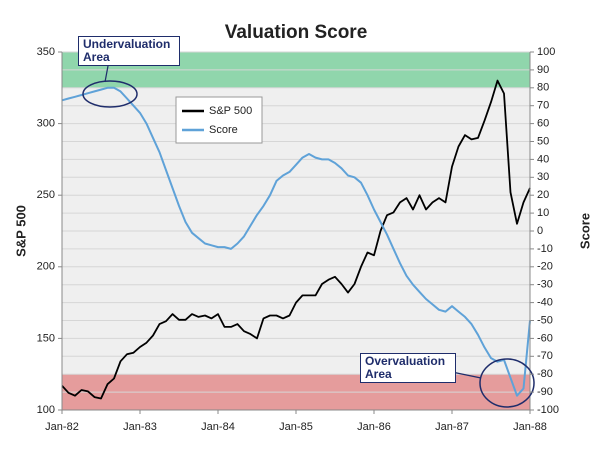 The width and height of the screenshot is (599, 454). I want to click on y2-tick-label: 60, so click(543, 124).